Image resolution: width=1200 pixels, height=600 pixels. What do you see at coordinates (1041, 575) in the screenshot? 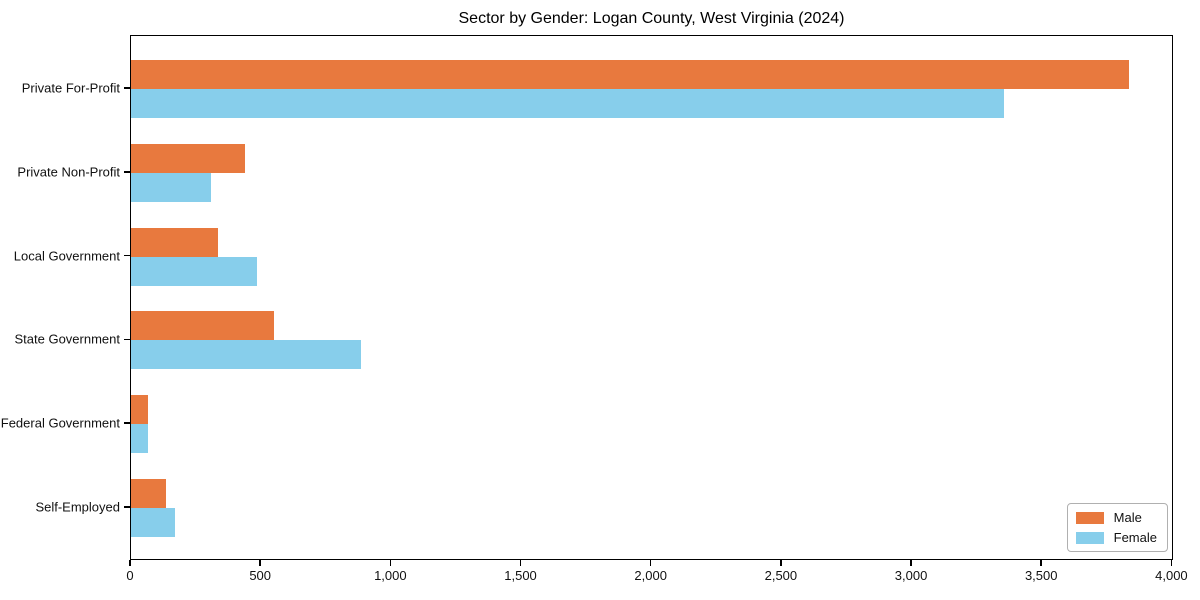
I see `x-tick-label: 3,500` at bounding box center [1041, 575].